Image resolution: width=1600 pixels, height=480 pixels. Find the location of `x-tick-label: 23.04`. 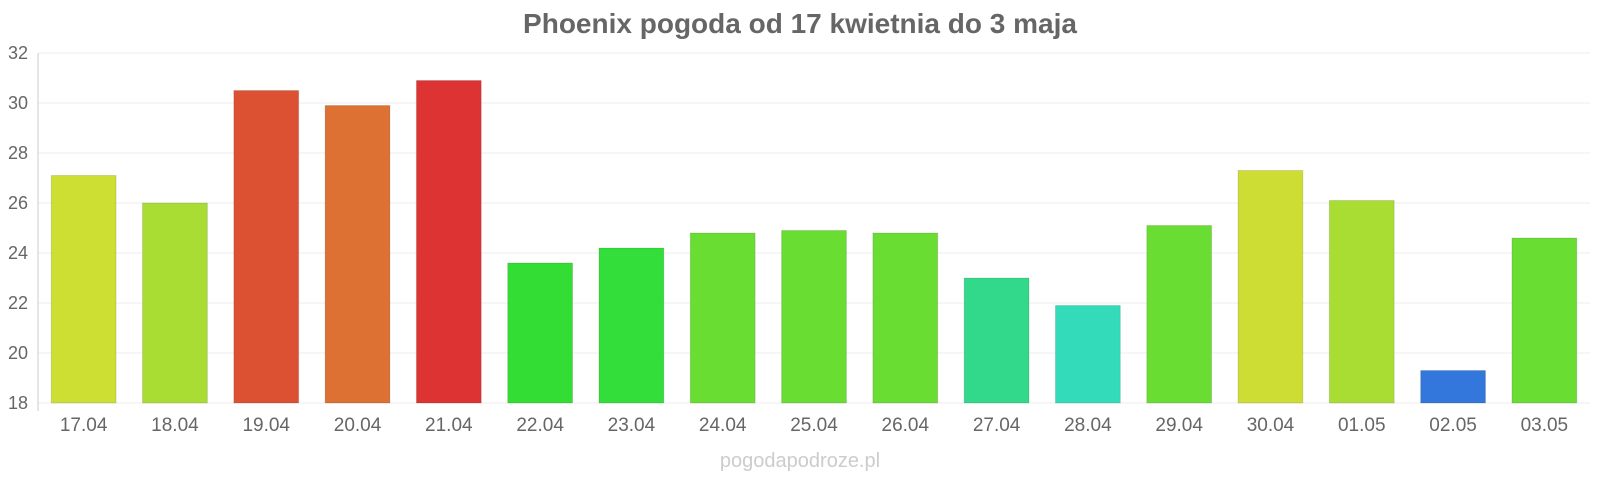

x-tick-label: 23.04 is located at coordinates (632, 425).